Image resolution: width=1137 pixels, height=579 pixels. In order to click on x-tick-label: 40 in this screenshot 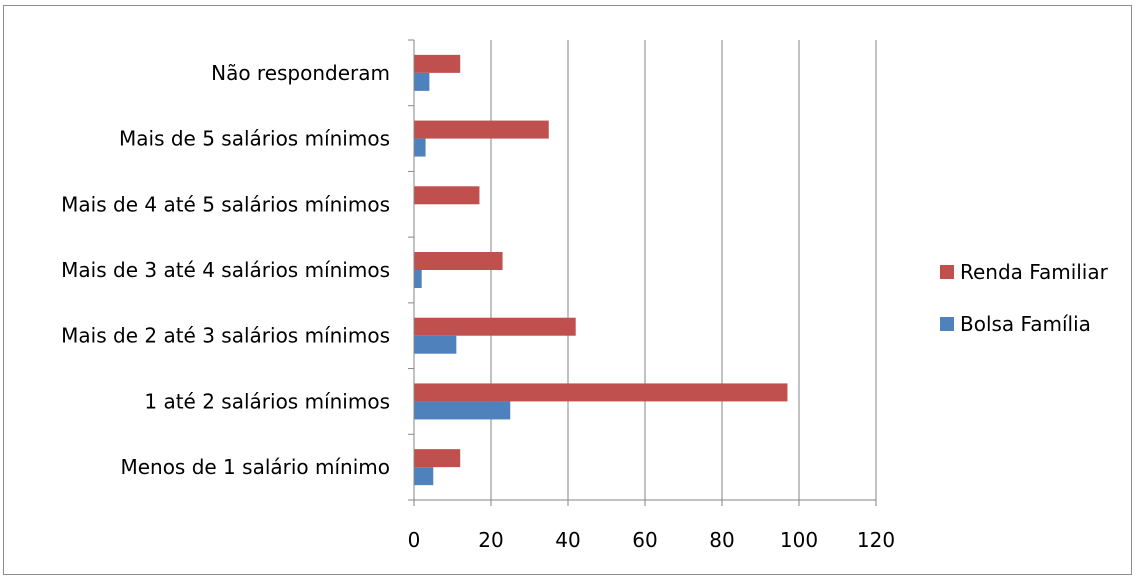, I will do `click(567, 540)`.